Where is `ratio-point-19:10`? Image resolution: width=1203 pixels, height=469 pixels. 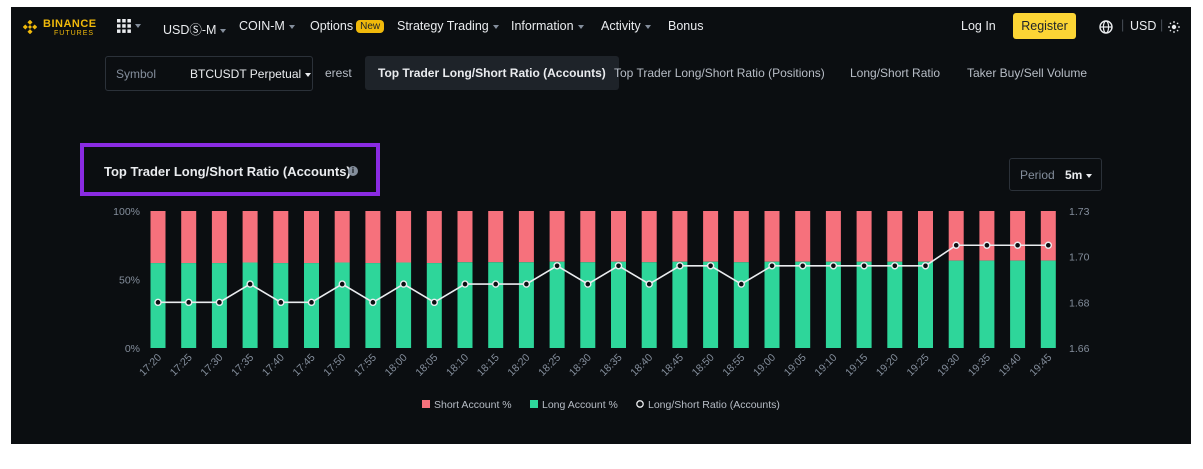 ratio-point-19:10 is located at coordinates (833, 266).